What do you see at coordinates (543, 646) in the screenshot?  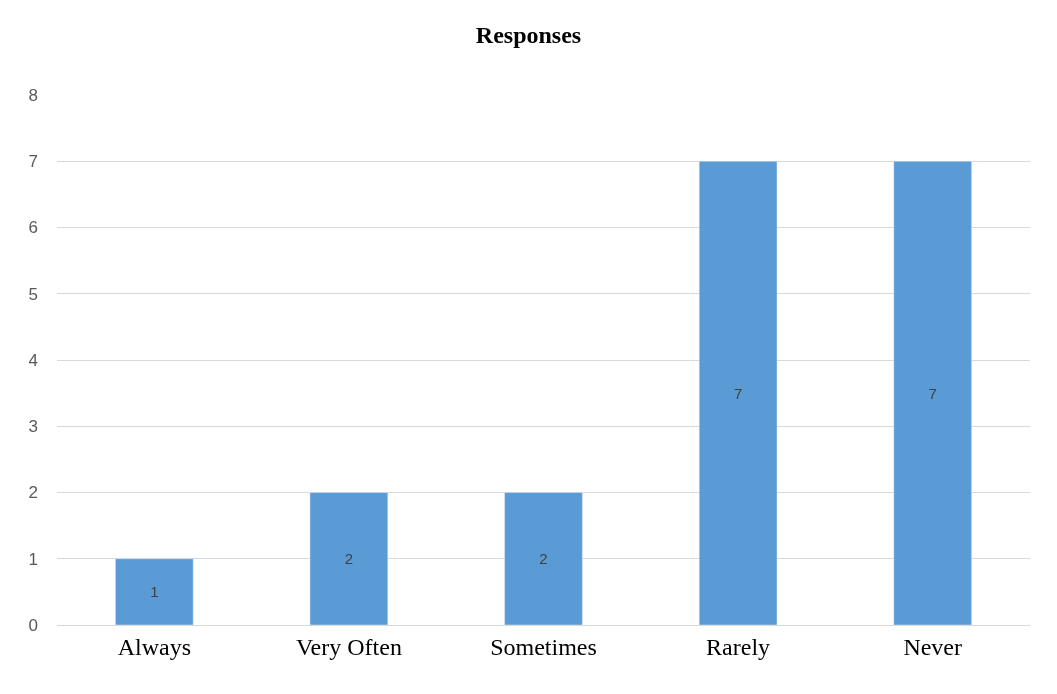 I see `x-tick-label: Sometimes` at bounding box center [543, 646].